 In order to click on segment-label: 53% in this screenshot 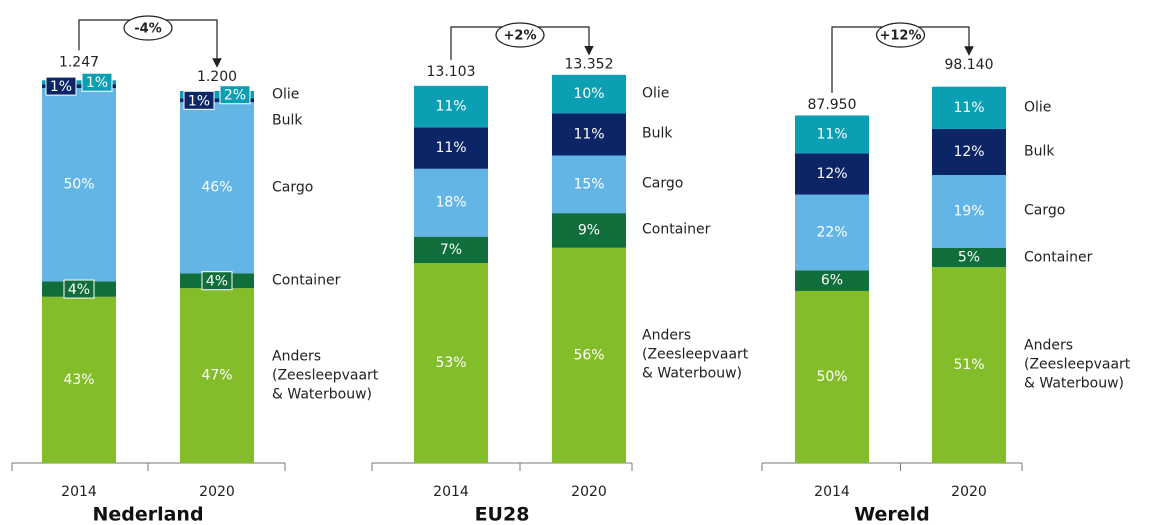, I will do `click(450, 363)`.